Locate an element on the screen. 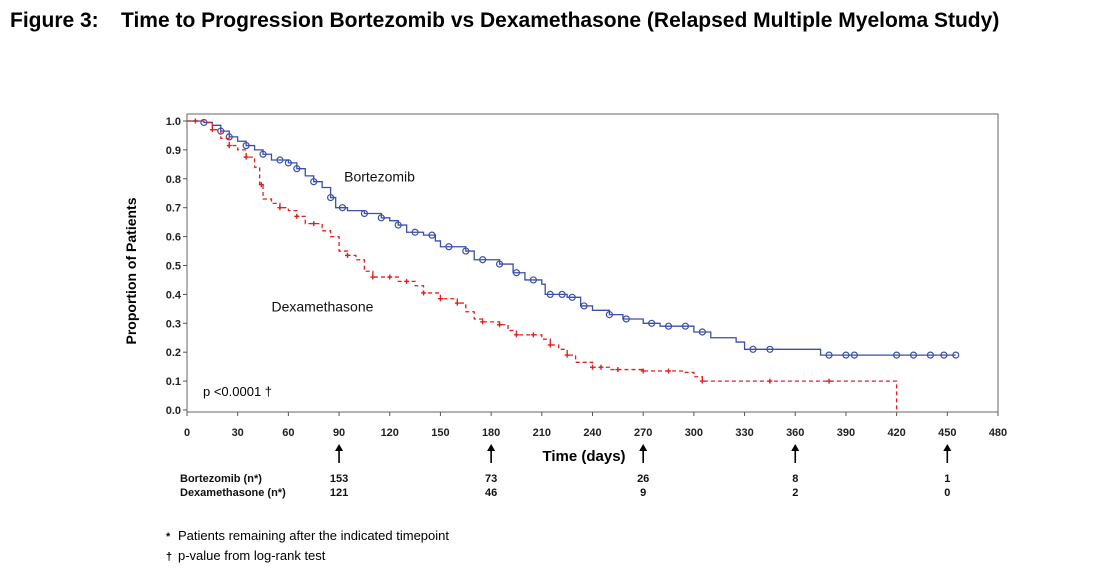 The width and height of the screenshot is (1097, 579). x-tick-label: 240 is located at coordinates (592, 433).